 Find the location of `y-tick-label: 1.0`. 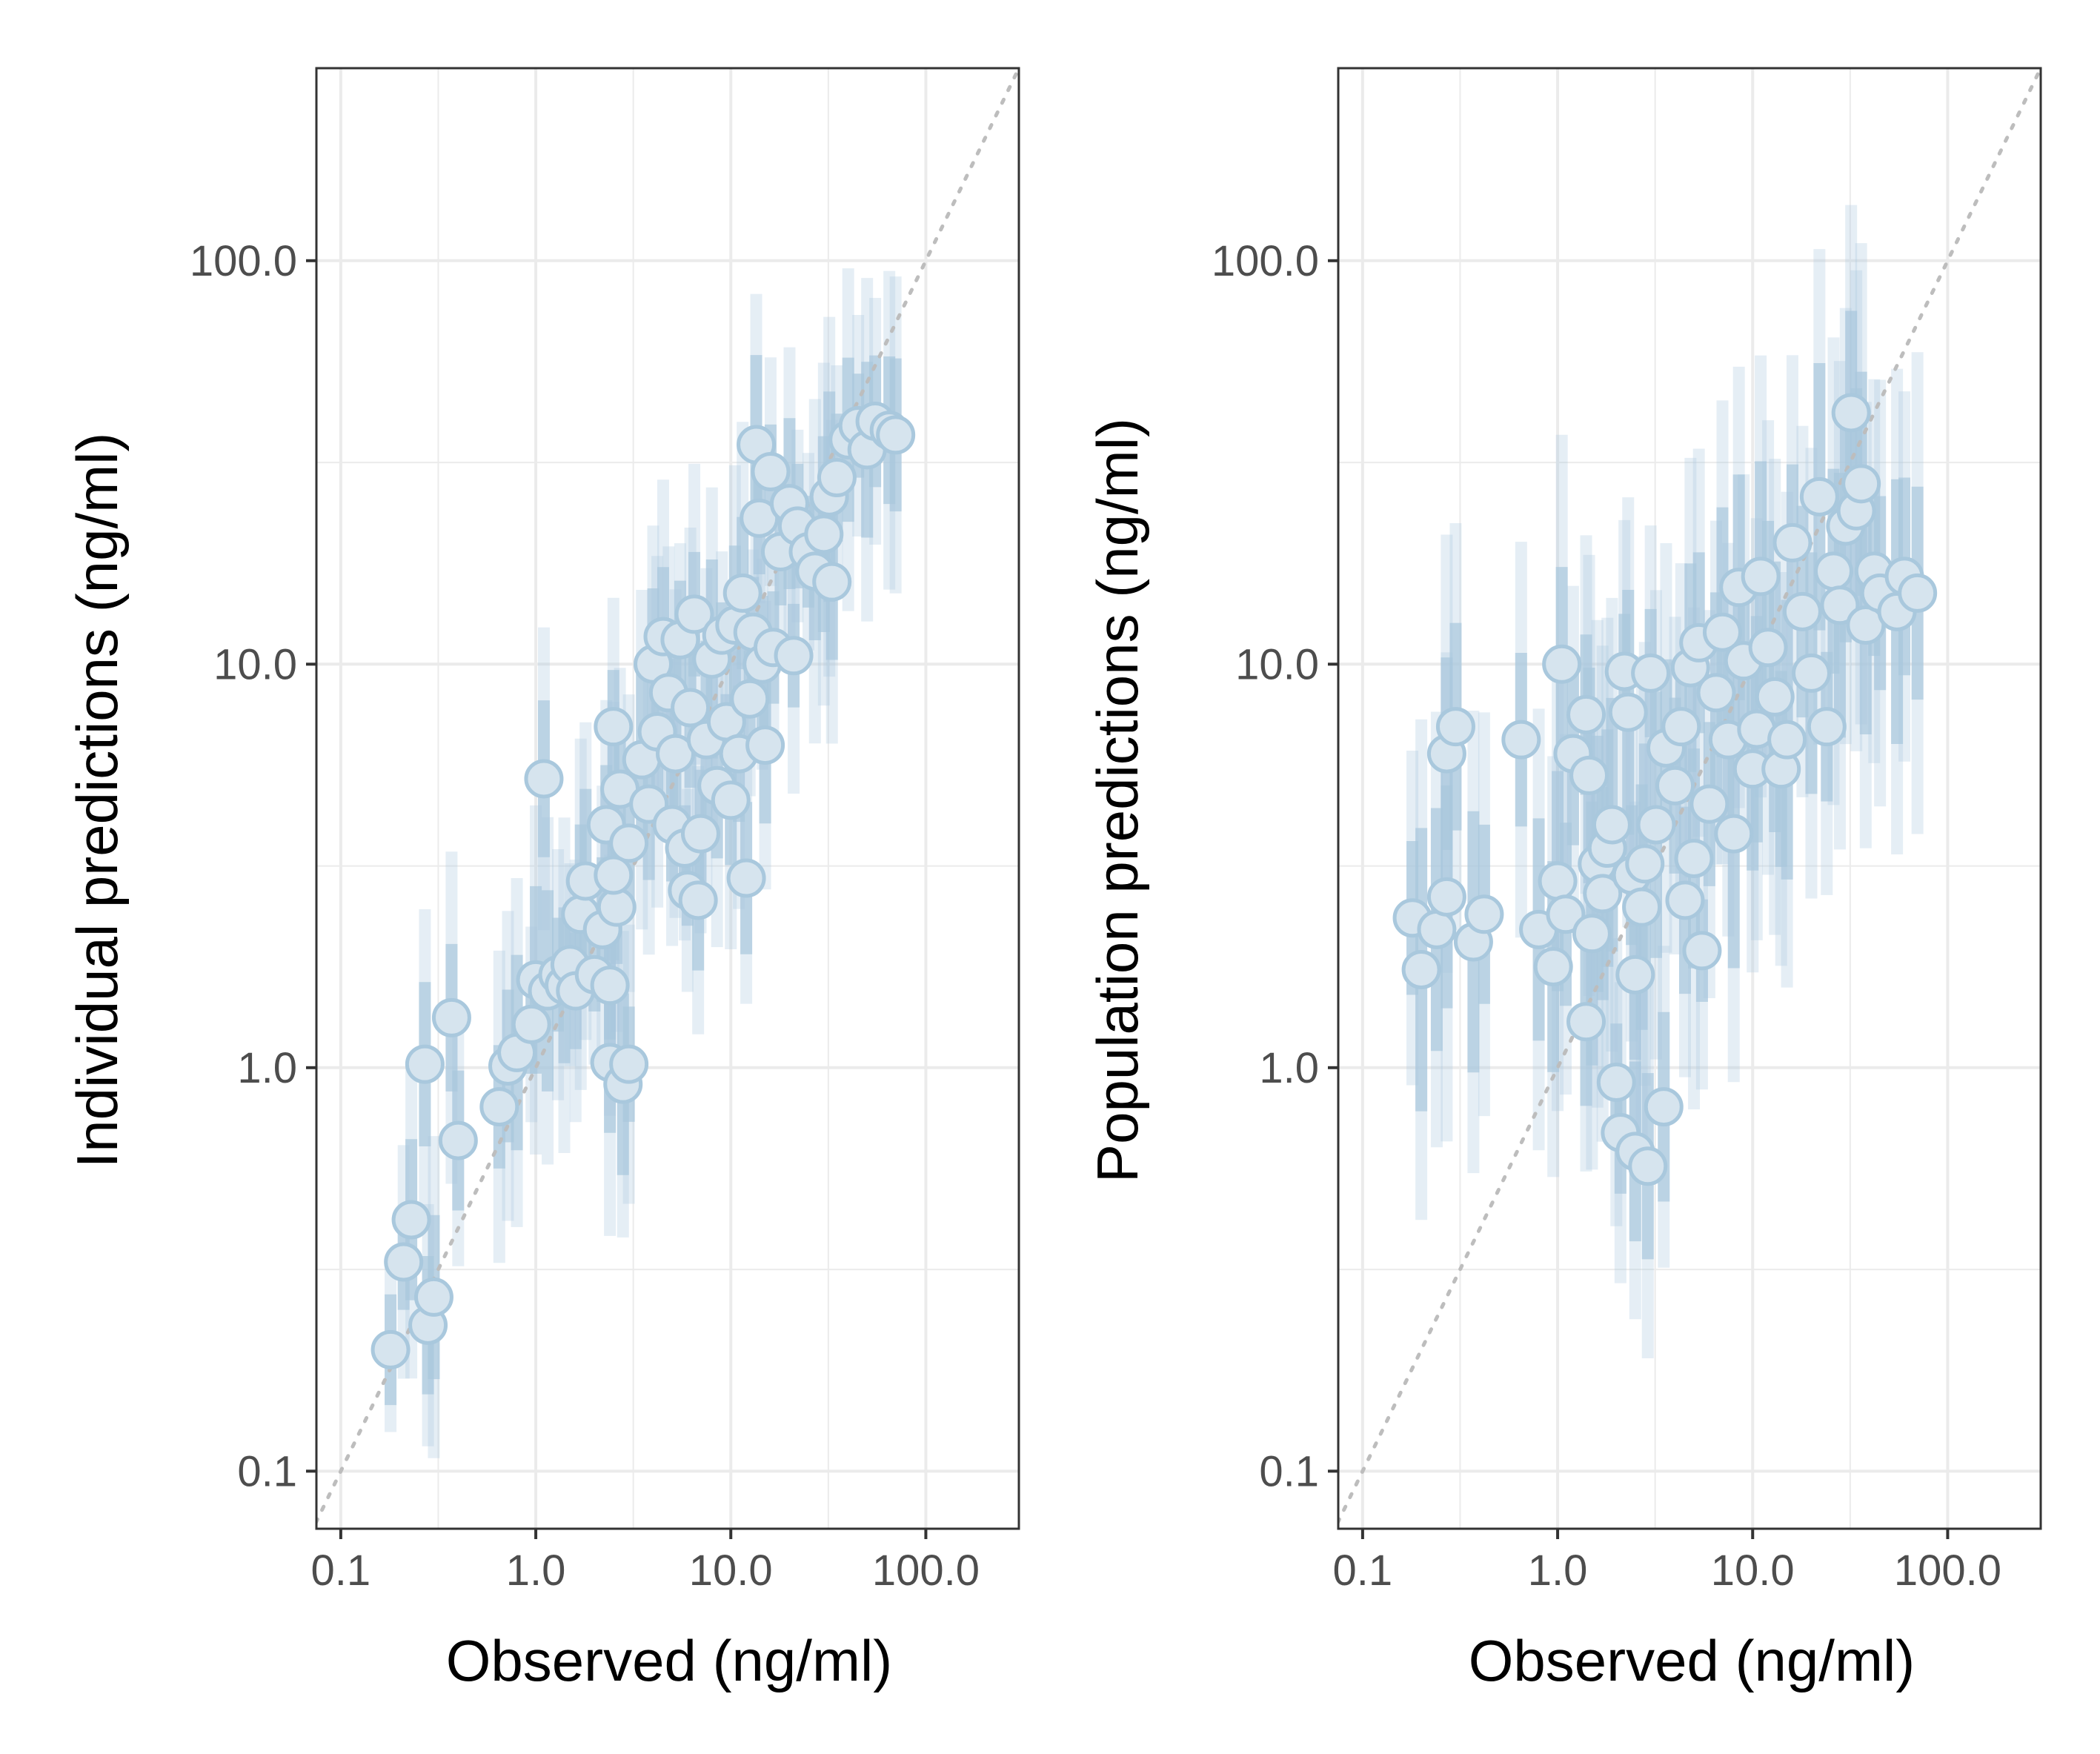

y-tick-label: 1.0 is located at coordinates (1289, 1068).